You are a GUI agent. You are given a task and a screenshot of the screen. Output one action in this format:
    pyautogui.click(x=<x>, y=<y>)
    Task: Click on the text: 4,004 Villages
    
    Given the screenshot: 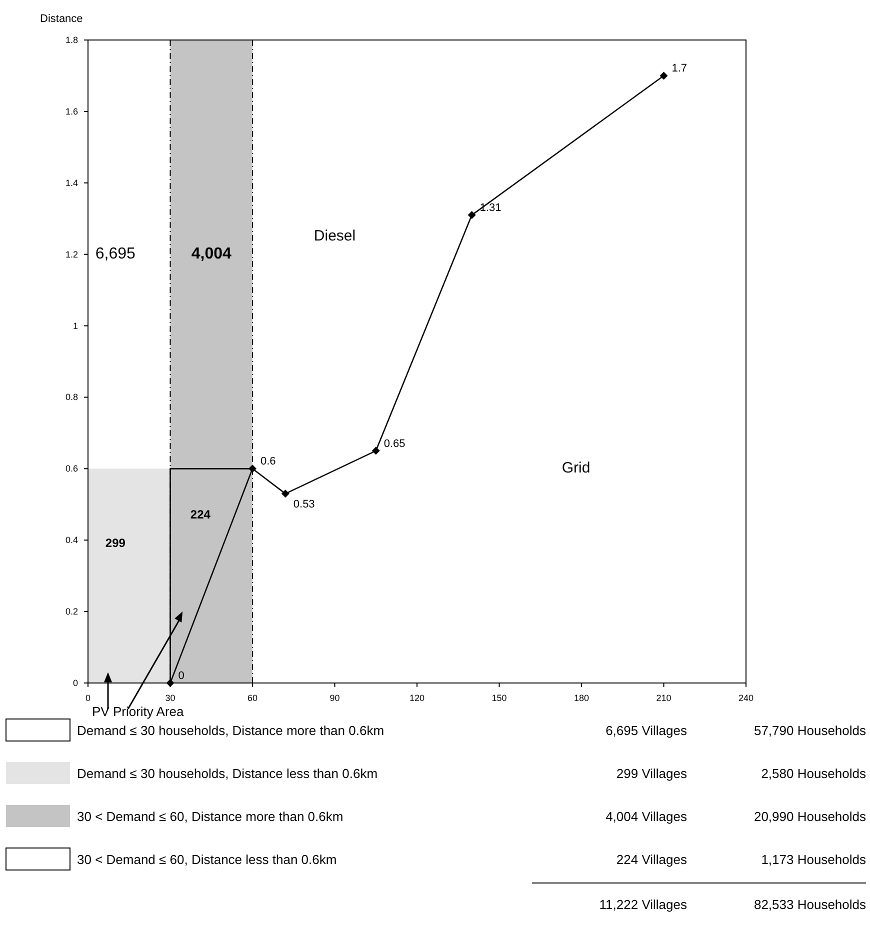 What is the action you would take?
    pyautogui.click(x=647, y=816)
    